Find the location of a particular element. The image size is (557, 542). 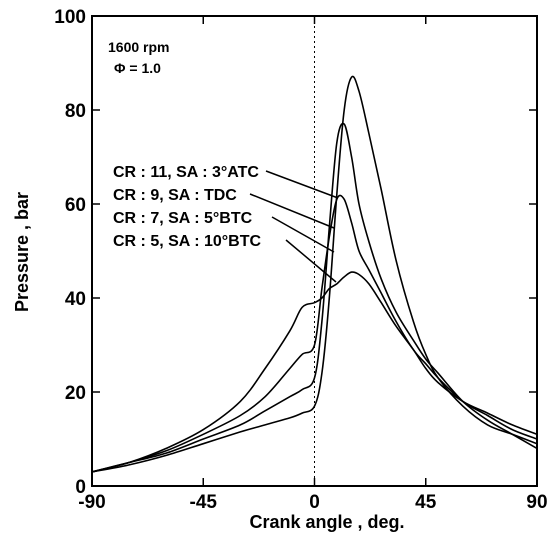

legend-label-4: CR : 5, SA : 10°BTC is located at coordinates (187, 241).